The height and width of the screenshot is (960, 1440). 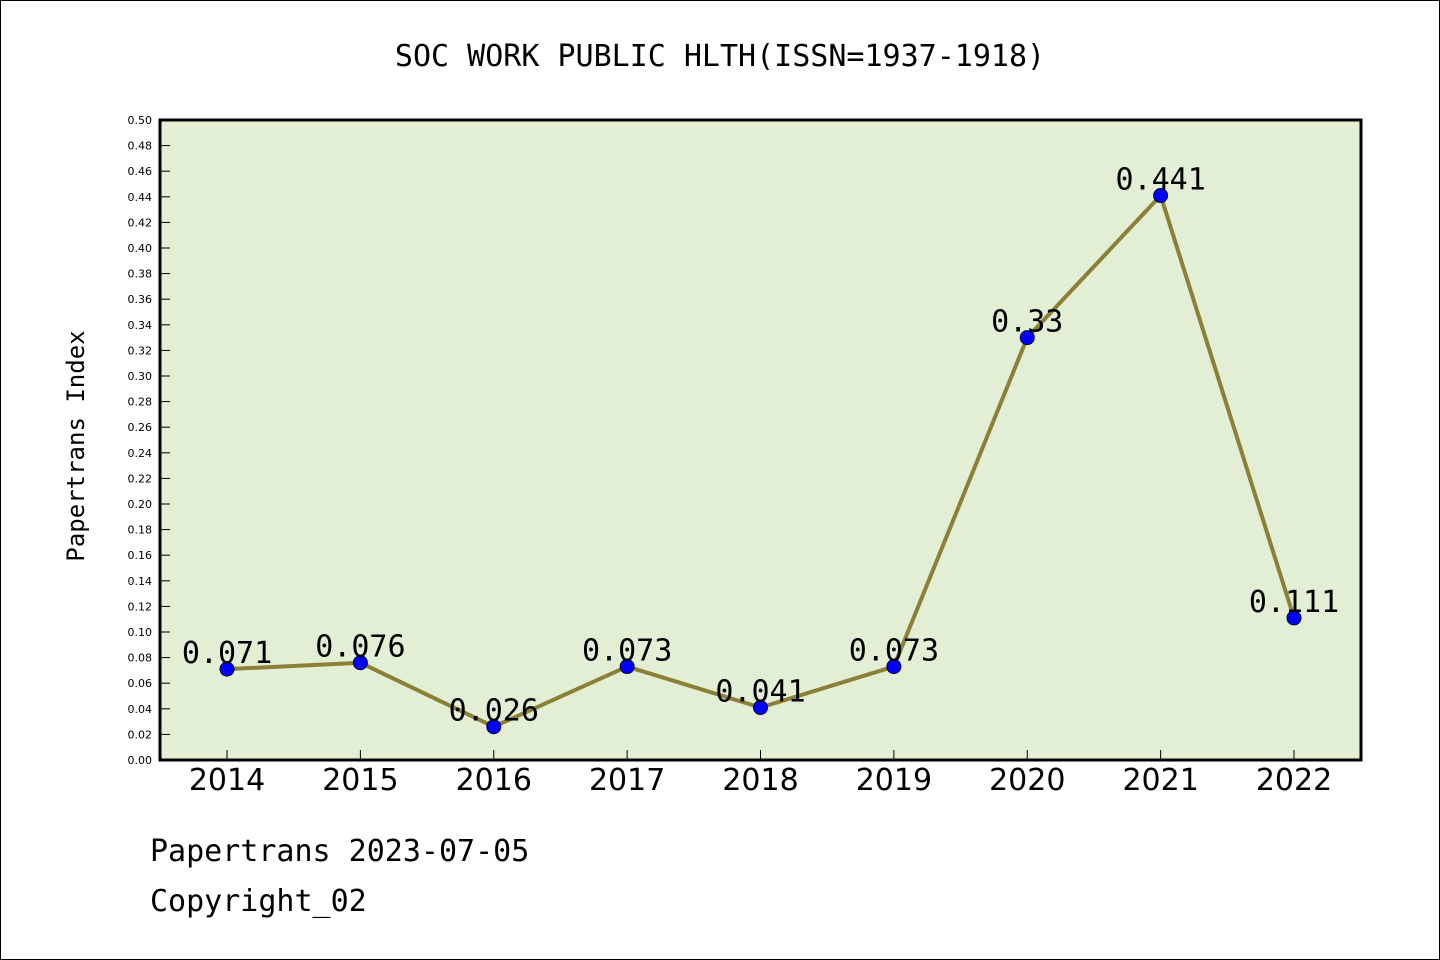 What do you see at coordinates (140, 222) in the screenshot?
I see `y-tick-label: 0.42` at bounding box center [140, 222].